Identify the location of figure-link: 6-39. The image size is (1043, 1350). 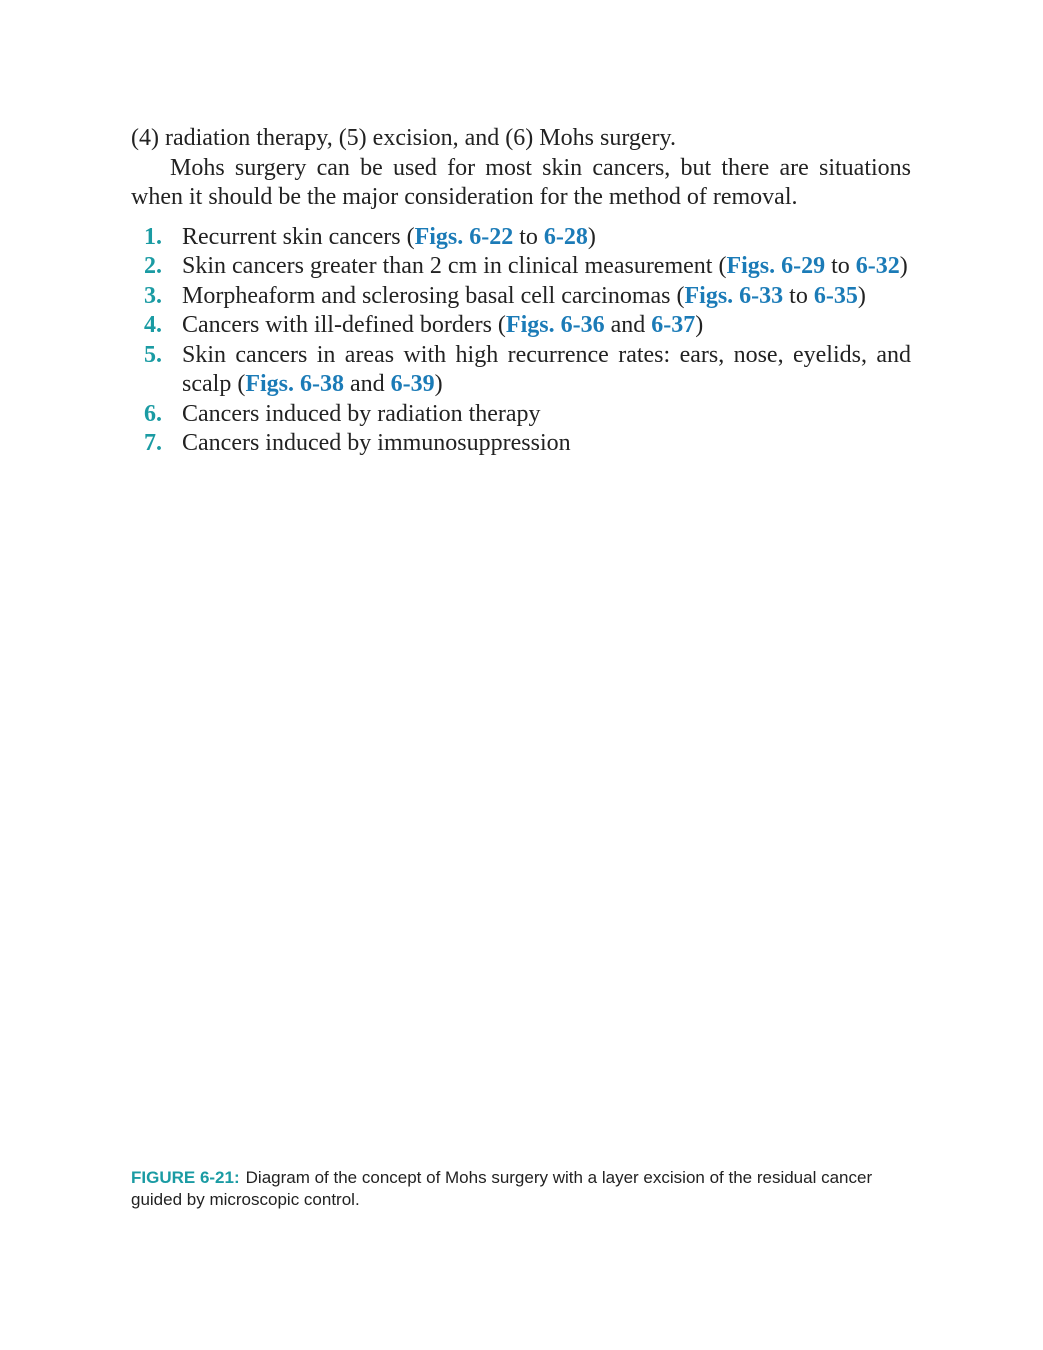
(412, 384).